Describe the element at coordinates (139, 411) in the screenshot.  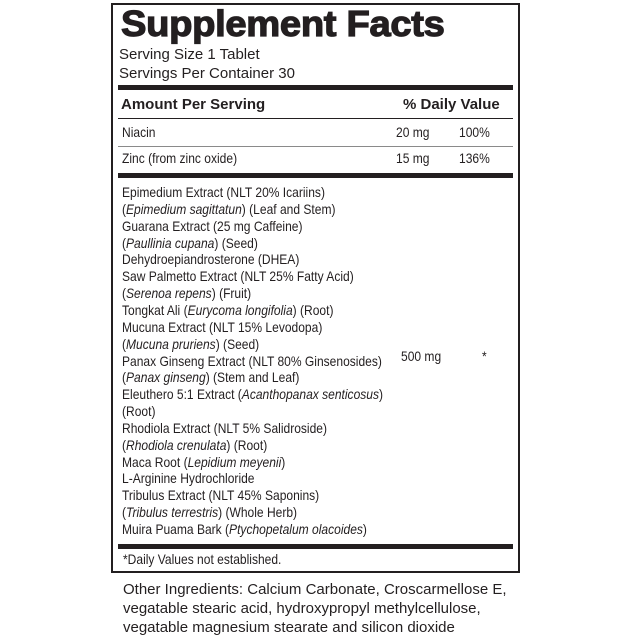
I see `ingredient-text: (Root)` at that location.